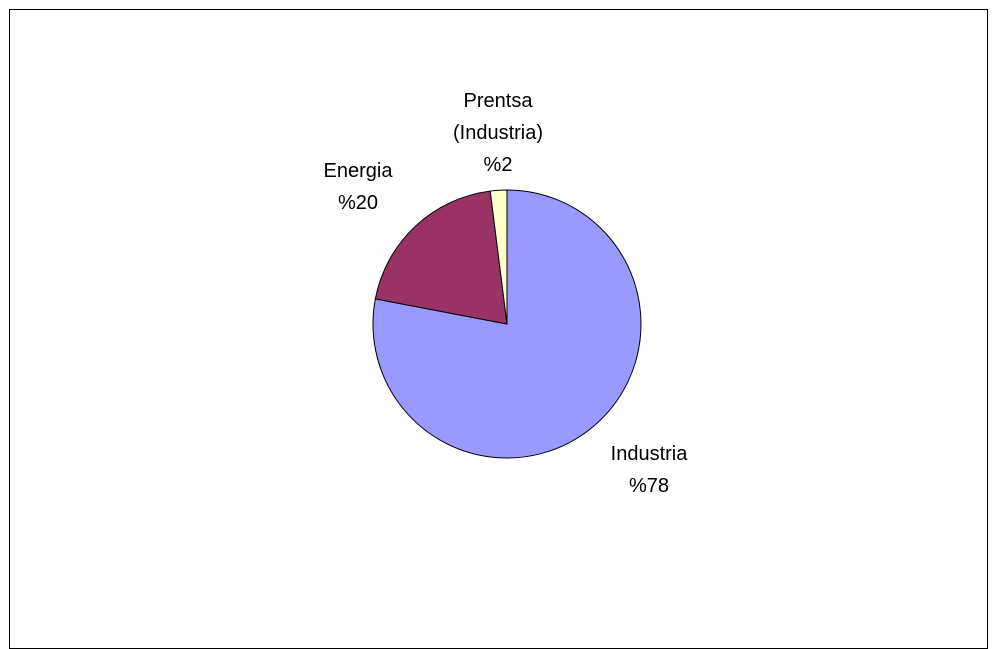  What do you see at coordinates (650, 454) in the screenshot?
I see `data-label-category: Industria` at bounding box center [650, 454].